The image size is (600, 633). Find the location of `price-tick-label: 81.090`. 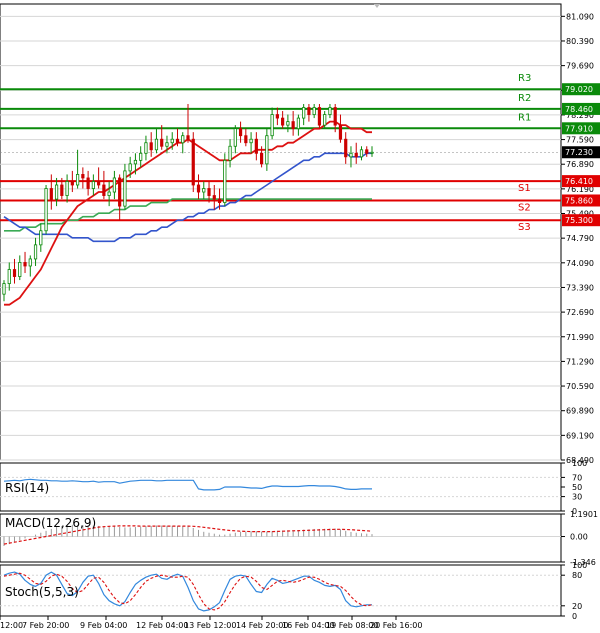

price-tick-label: 81.090 is located at coordinates (580, 16).